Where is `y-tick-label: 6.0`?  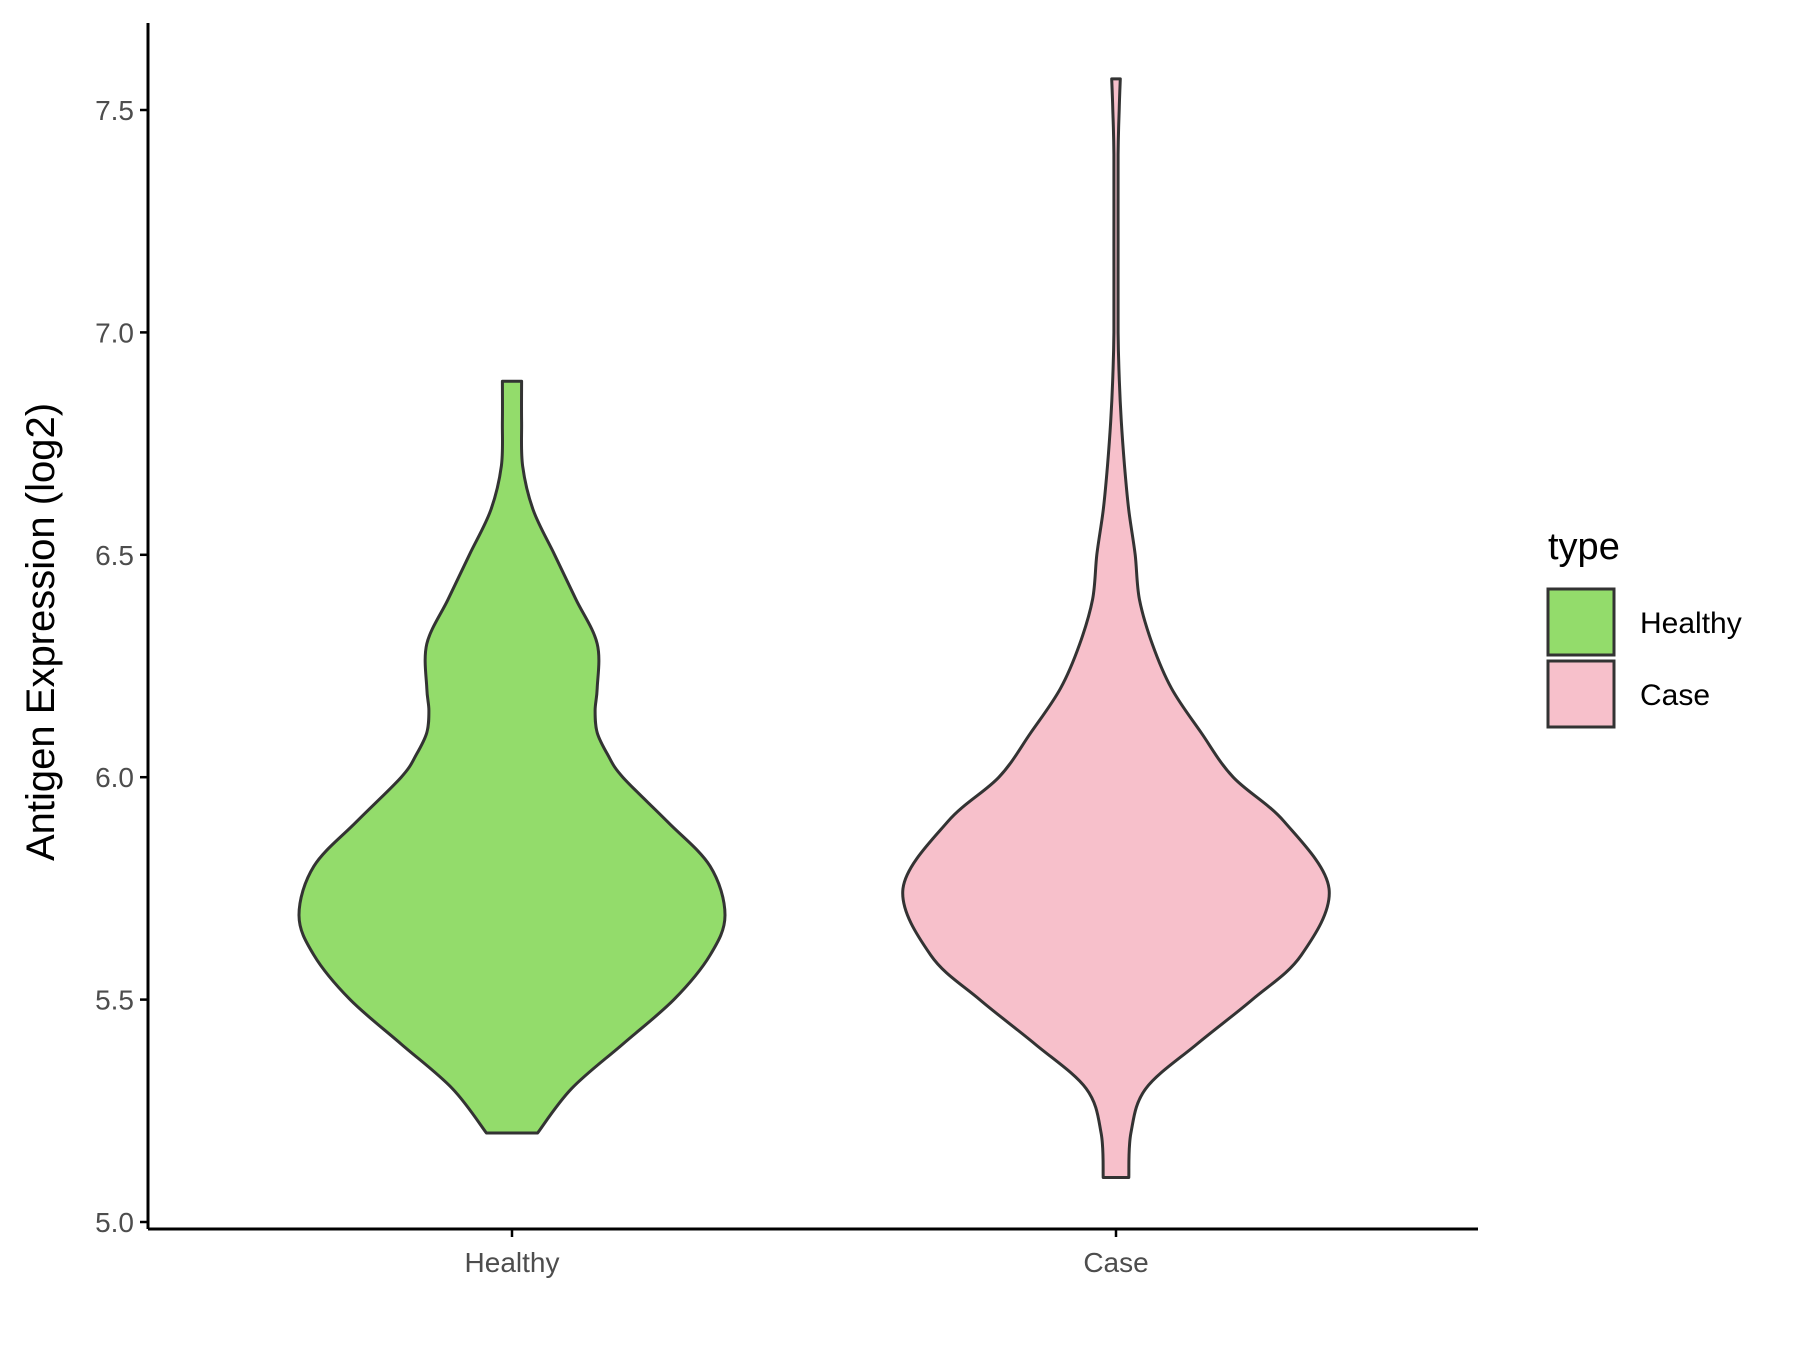
y-tick-label: 6.0 is located at coordinates (114, 777).